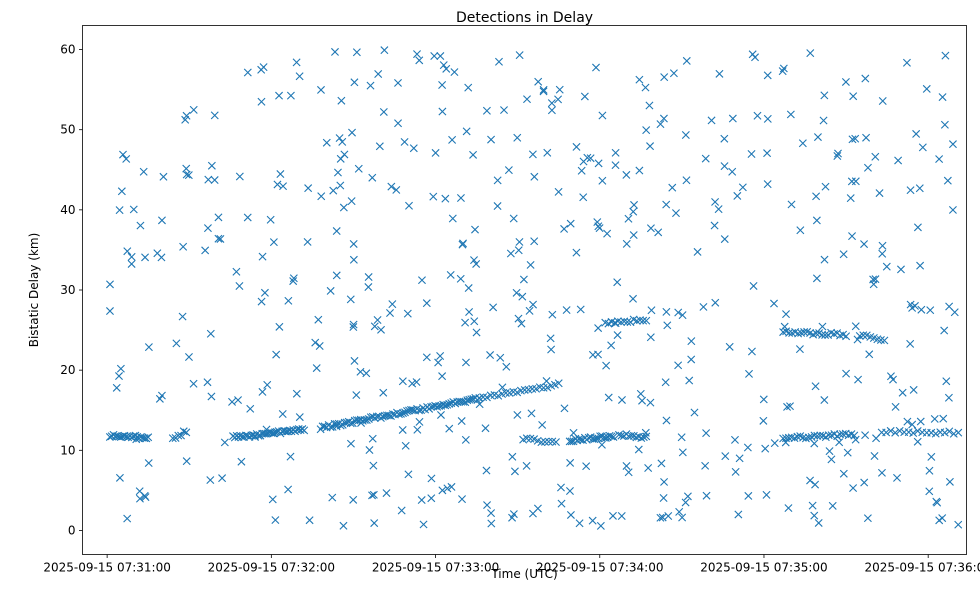  Describe the element at coordinates (67, 210) in the screenshot. I see `y-tick-label-4: 40` at that location.